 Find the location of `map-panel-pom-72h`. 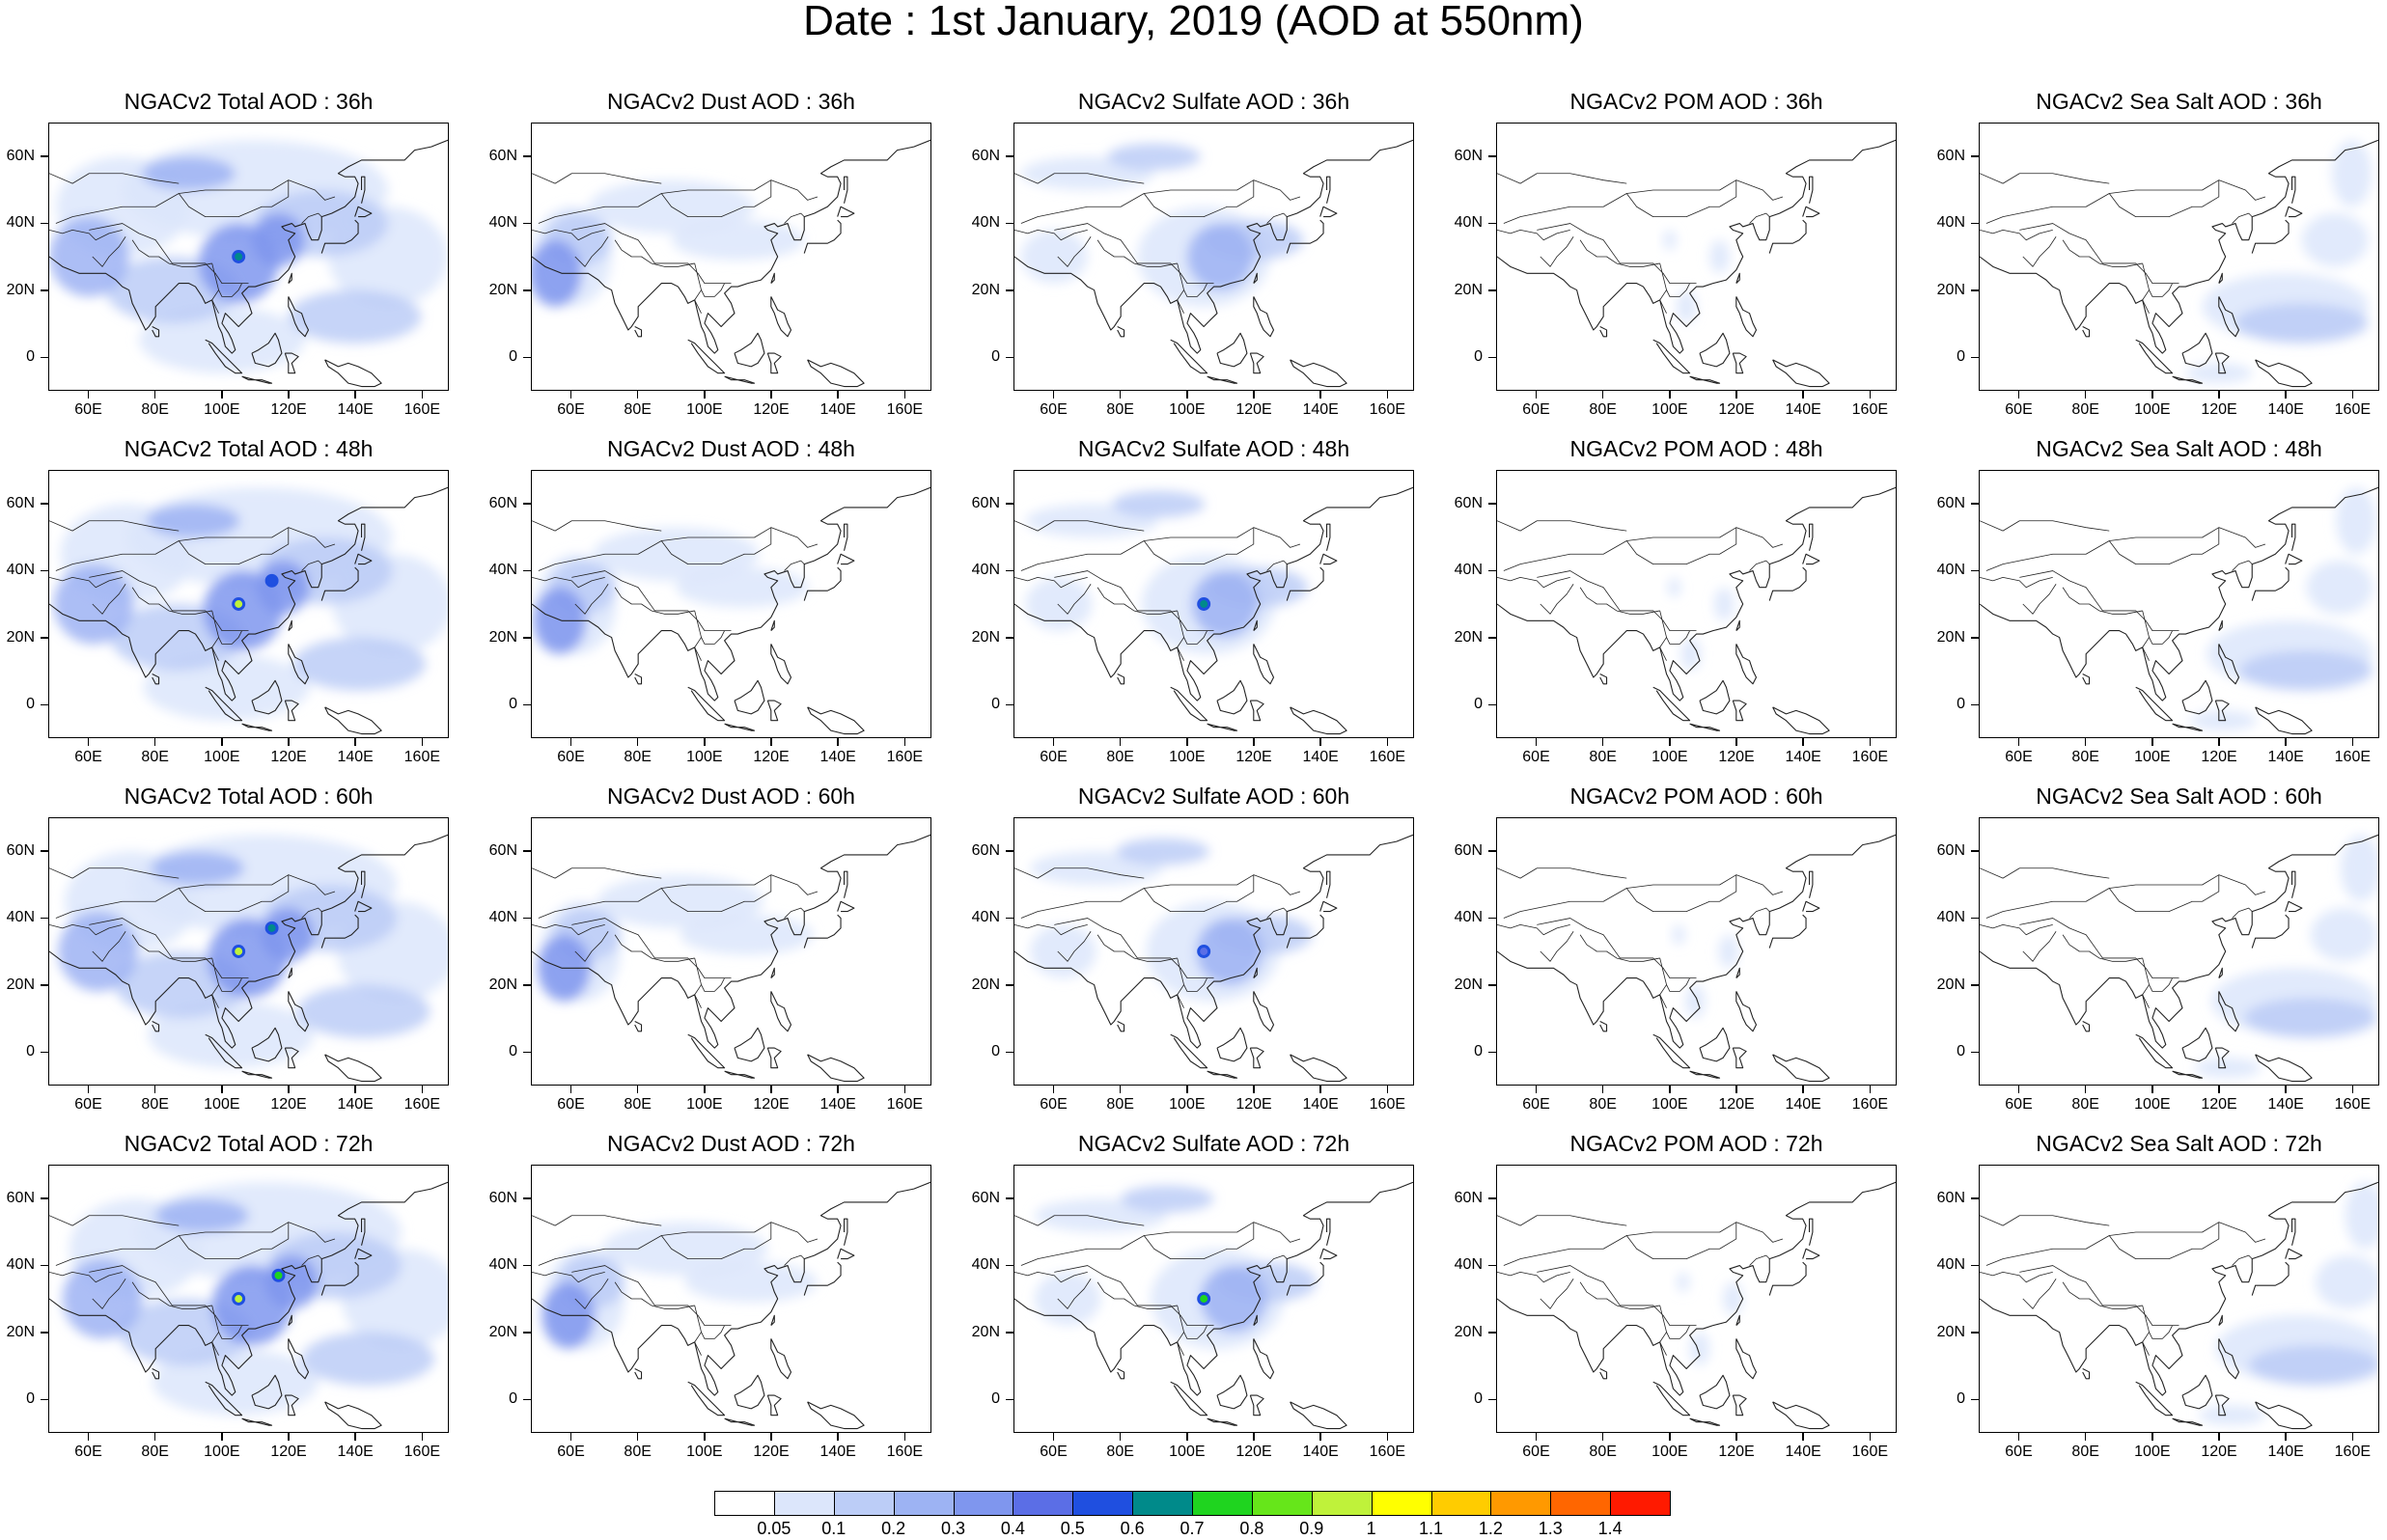

map-panel-pom-72h is located at coordinates (1696, 1299).